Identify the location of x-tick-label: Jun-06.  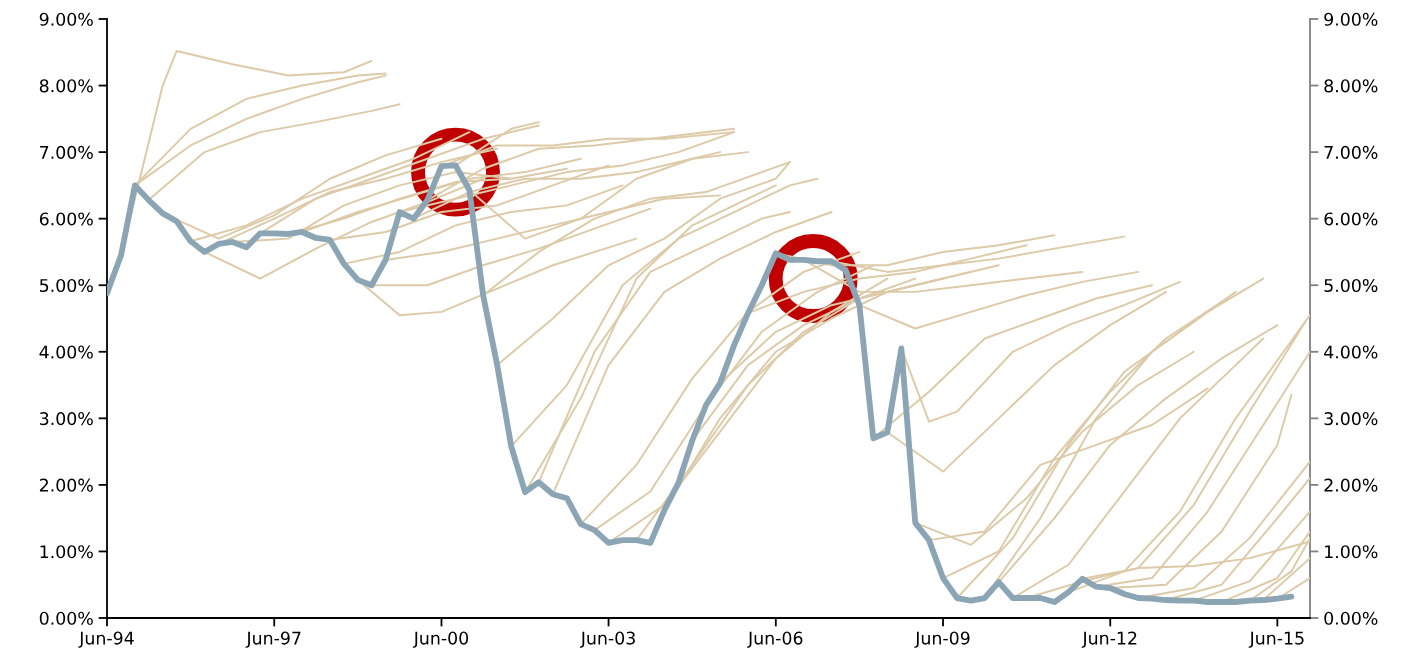
(775, 639).